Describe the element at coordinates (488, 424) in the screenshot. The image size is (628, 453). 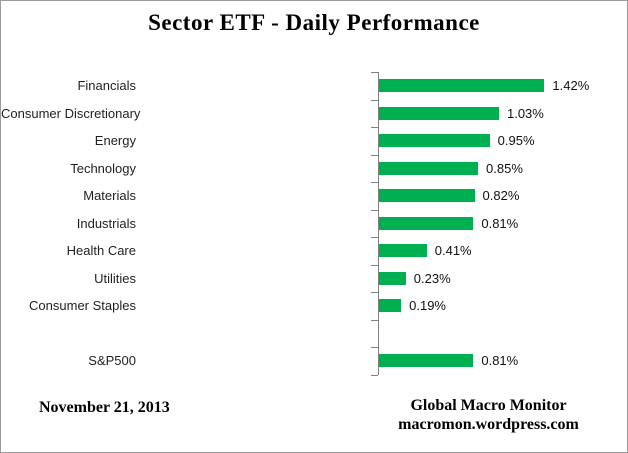
I see `source-url: macromon.wordpress.com` at that location.